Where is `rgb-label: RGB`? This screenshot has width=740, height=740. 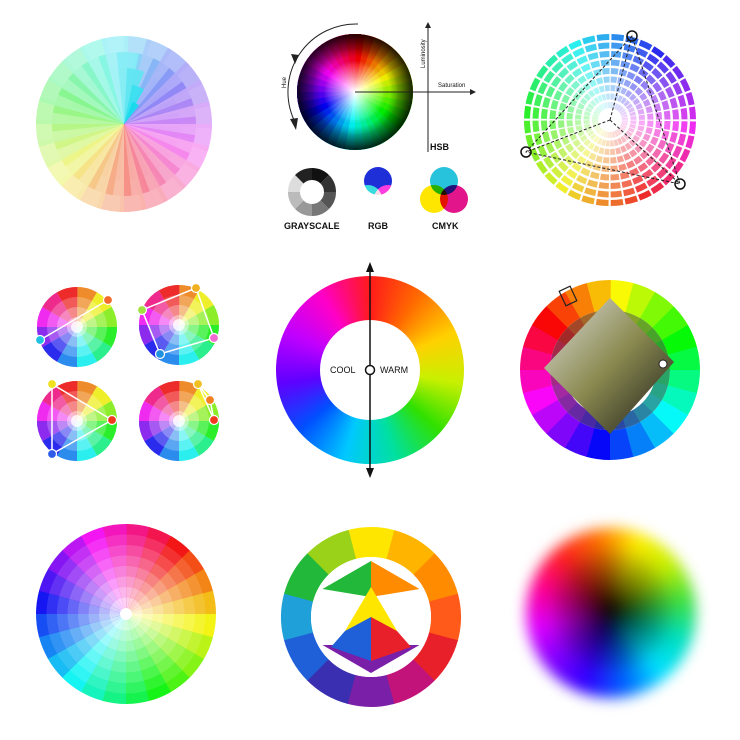 rgb-label: RGB is located at coordinates (378, 226).